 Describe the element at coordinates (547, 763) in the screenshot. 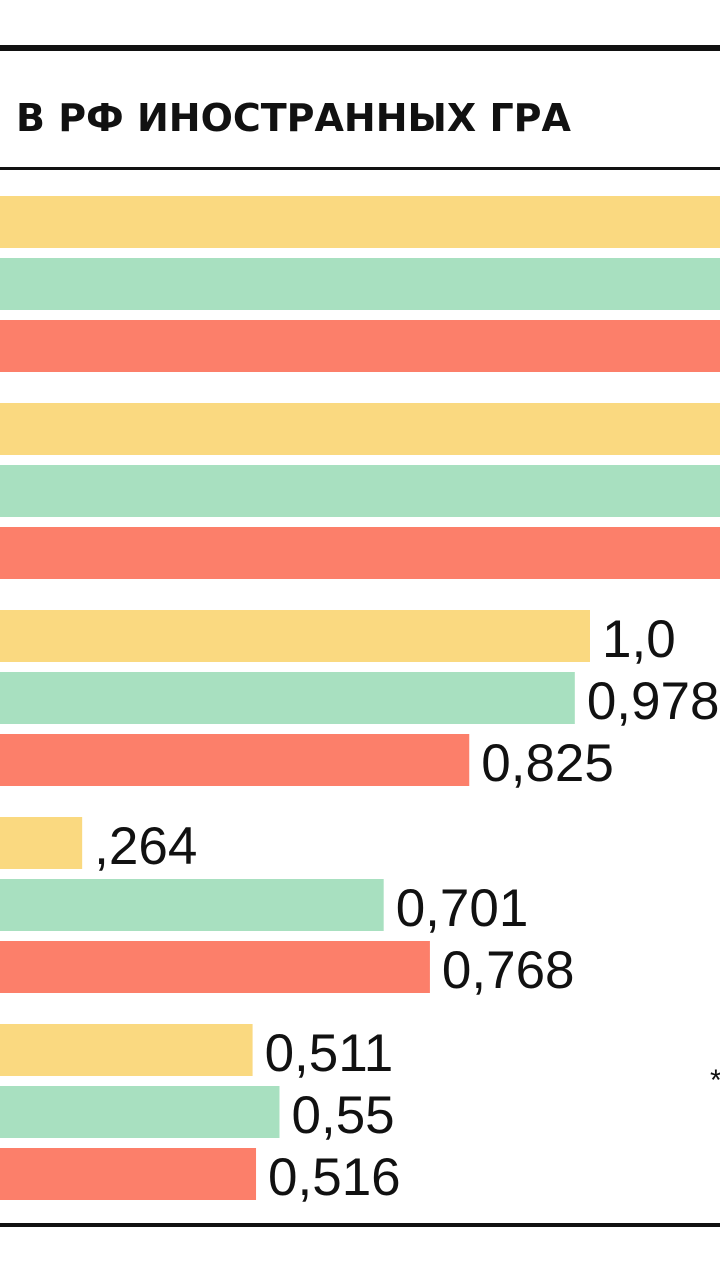

I see `value-label-g3-s3: 0,825` at that location.